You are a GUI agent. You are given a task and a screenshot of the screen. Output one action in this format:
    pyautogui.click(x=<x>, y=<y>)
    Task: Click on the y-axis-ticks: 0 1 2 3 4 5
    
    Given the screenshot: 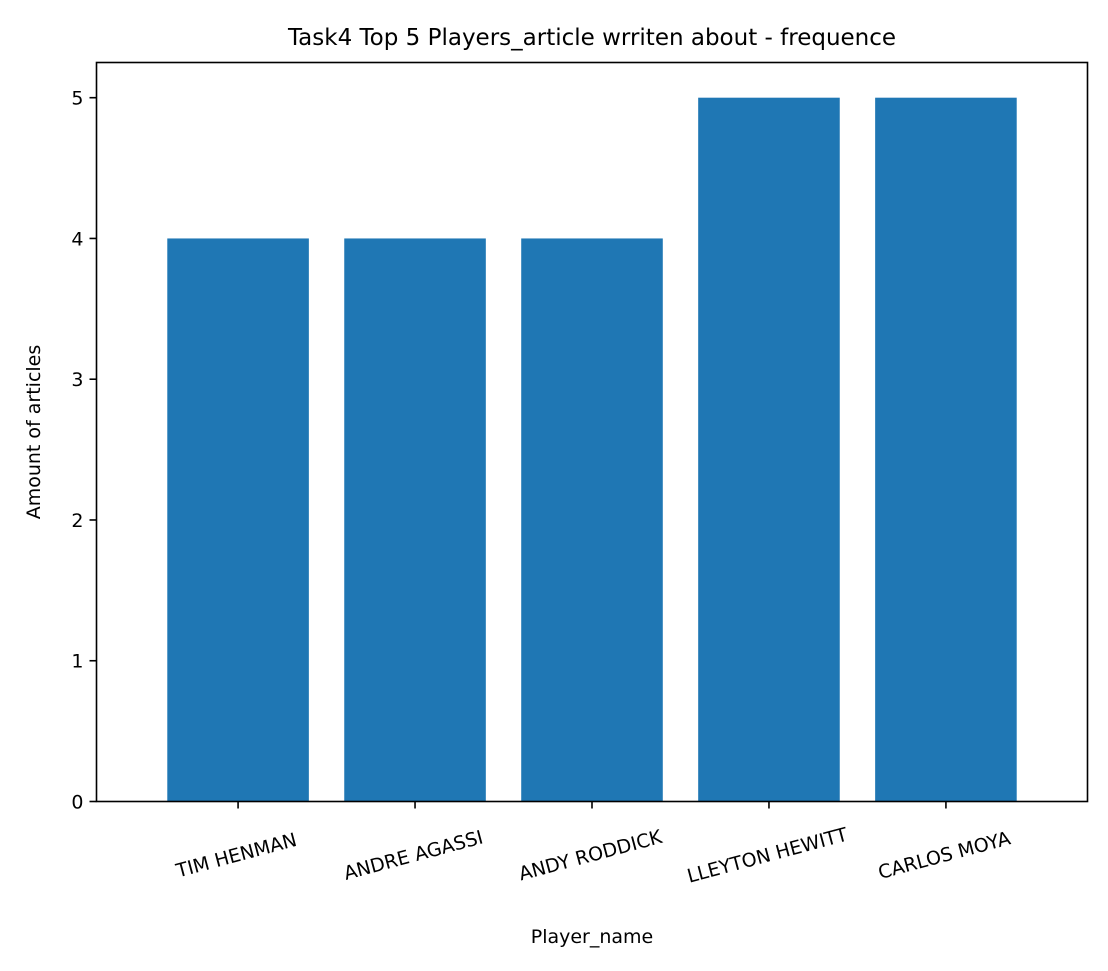 What is the action you would take?
    pyautogui.click(x=84, y=451)
    